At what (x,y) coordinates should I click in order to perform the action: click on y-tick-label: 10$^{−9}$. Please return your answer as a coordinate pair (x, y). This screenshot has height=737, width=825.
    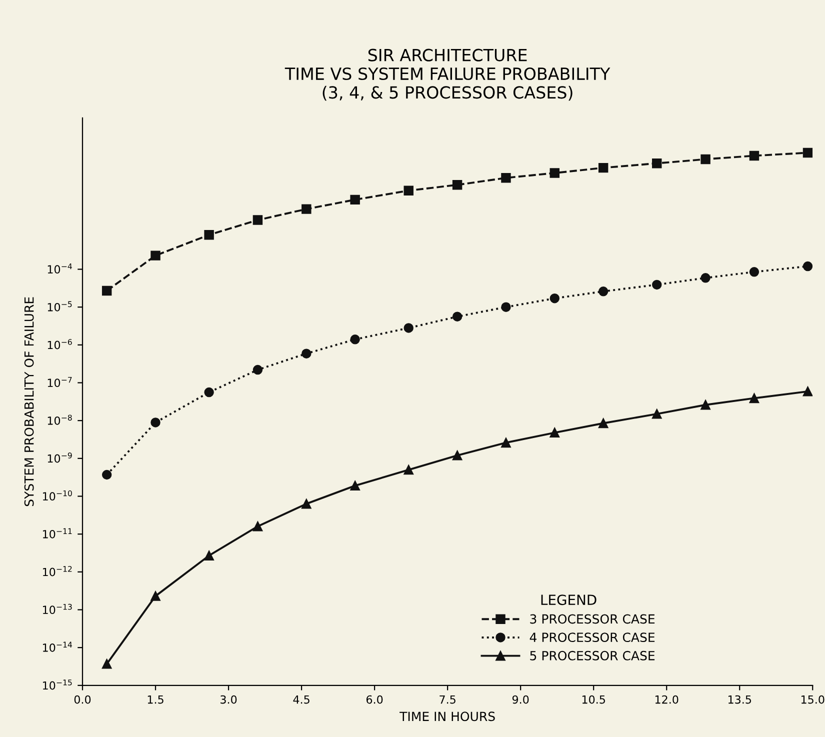
    Looking at the image, I should click on (60, 457).